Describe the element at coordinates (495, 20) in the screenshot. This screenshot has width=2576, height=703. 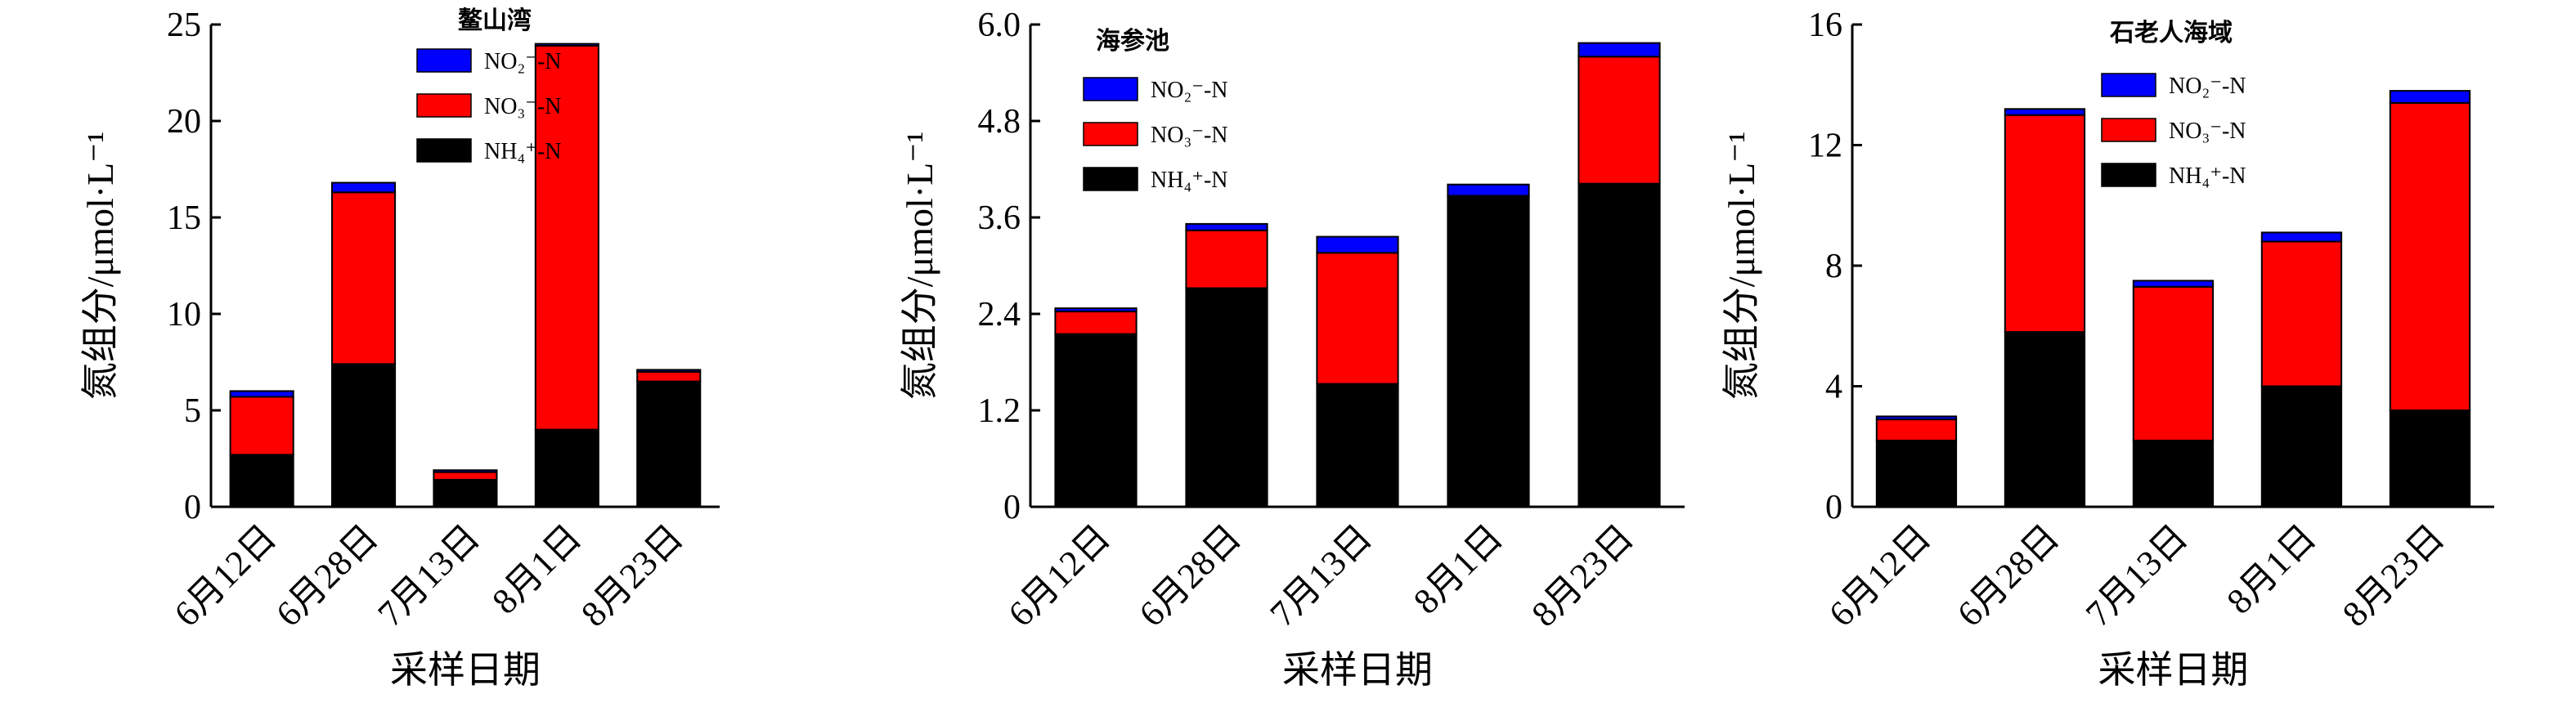
I see `chart-title: 鳌山湾` at that location.